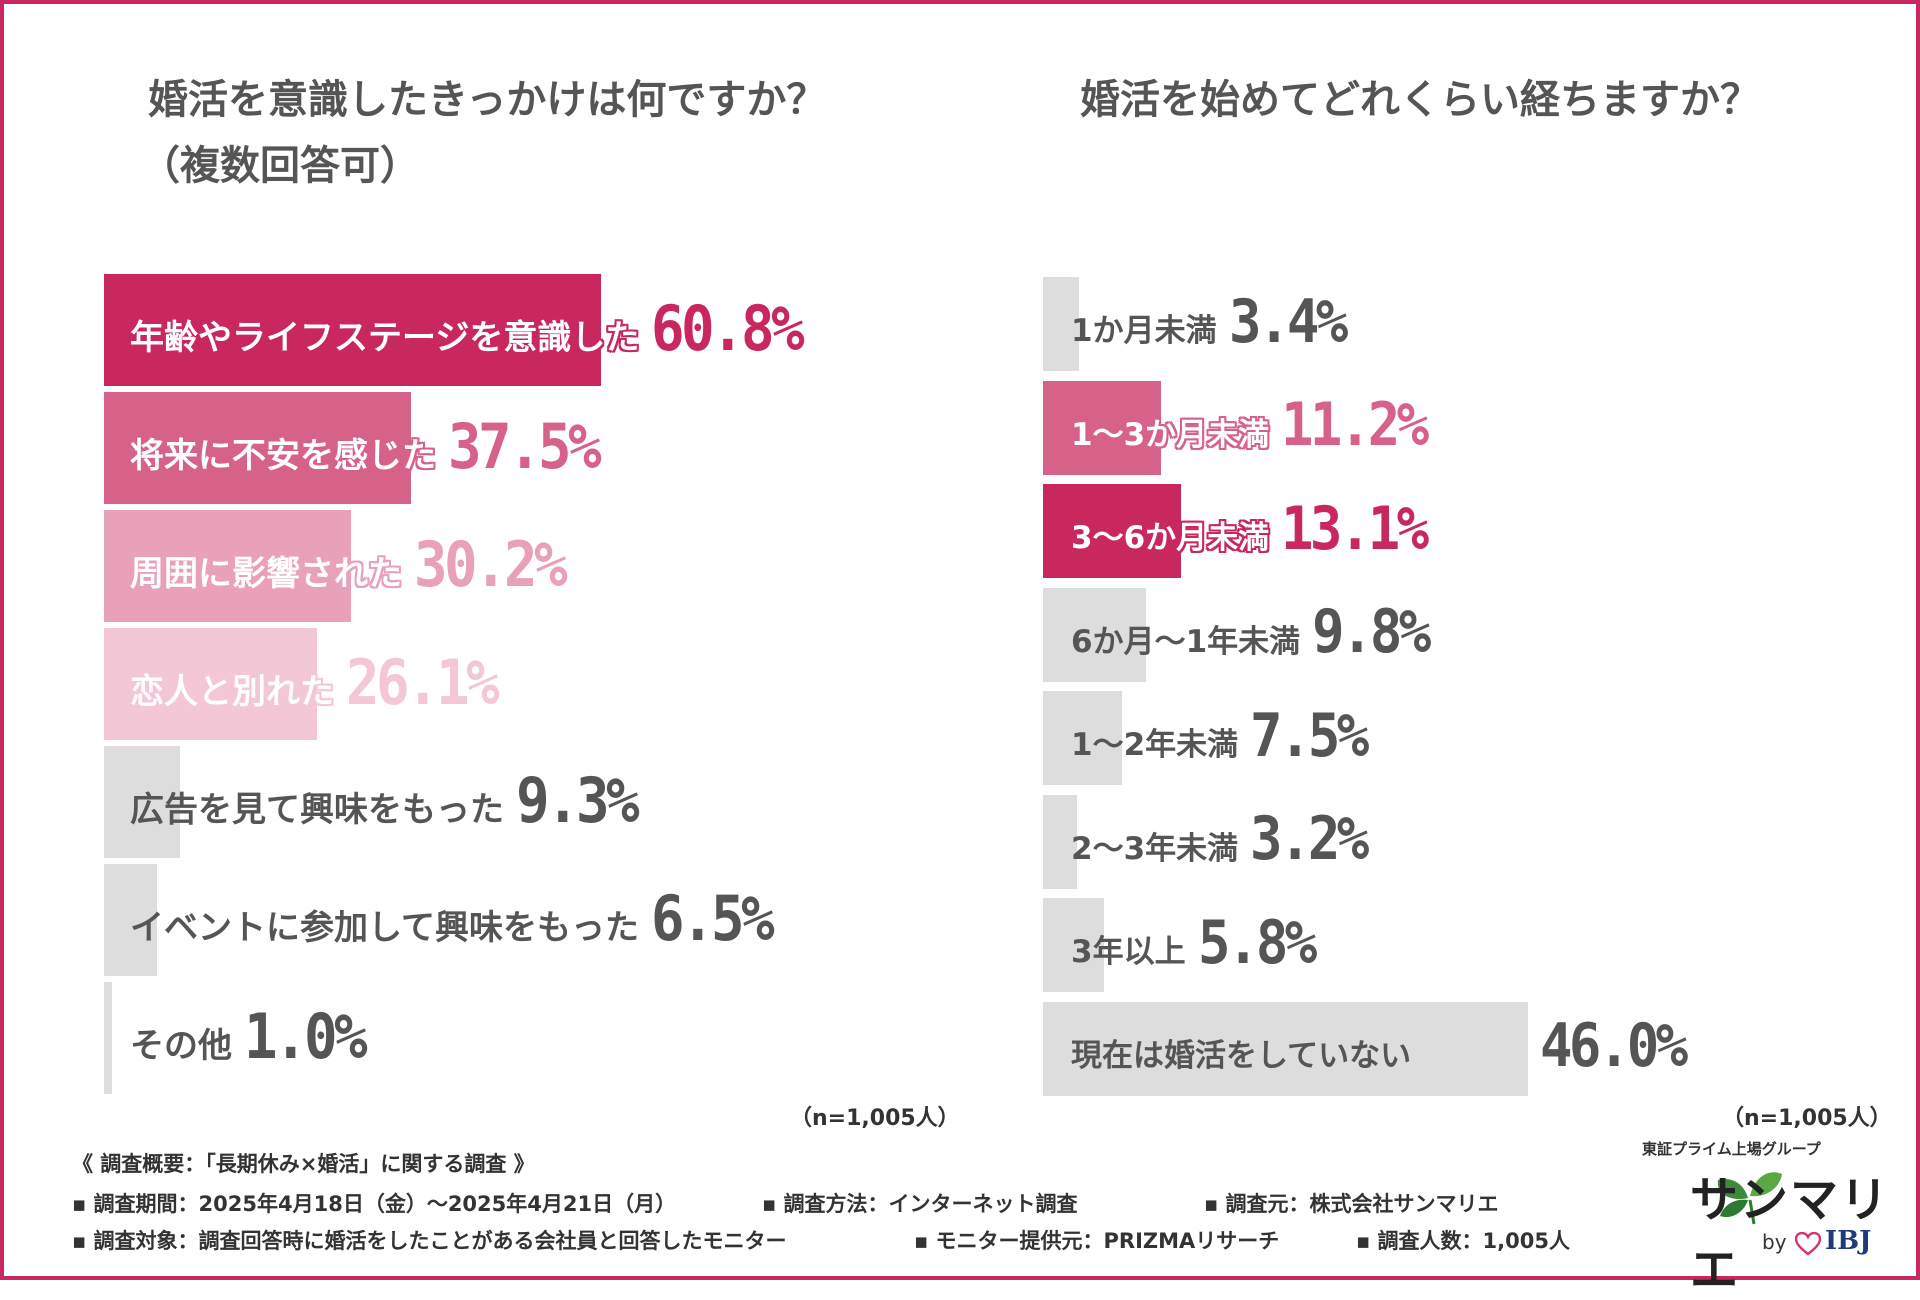  I want to click on bar-value-left-0: 60.8%, so click(728, 328).